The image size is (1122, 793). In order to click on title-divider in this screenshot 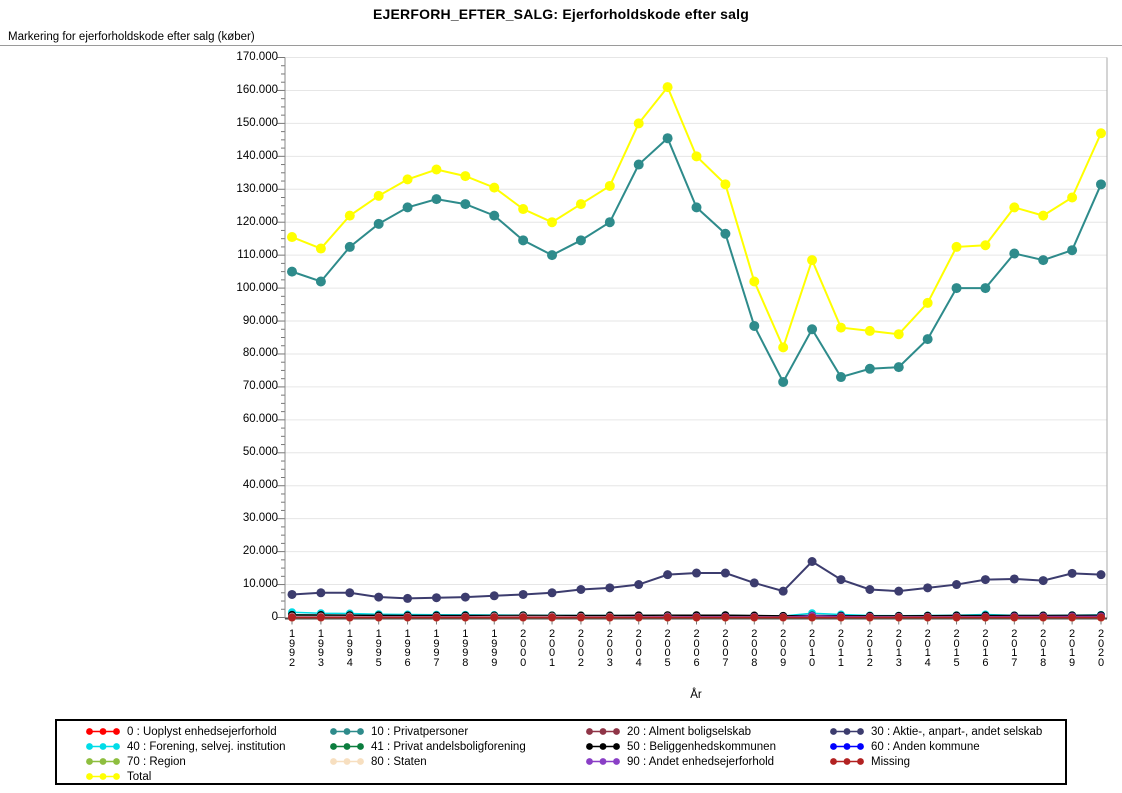, I will do `click(561, 45)`.